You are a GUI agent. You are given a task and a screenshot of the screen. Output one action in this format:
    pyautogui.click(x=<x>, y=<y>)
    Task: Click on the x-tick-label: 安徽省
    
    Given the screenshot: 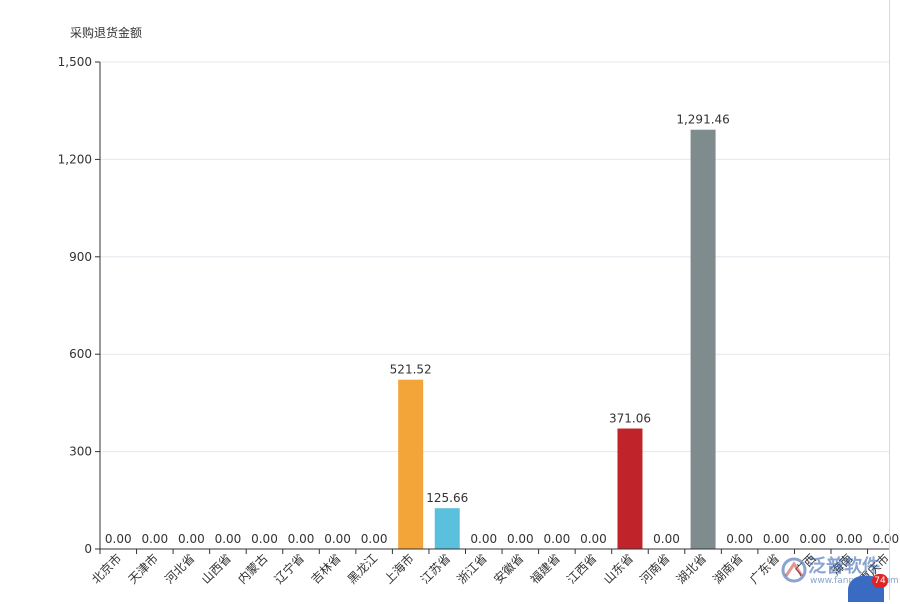 What is the action you would take?
    pyautogui.click(x=508, y=569)
    